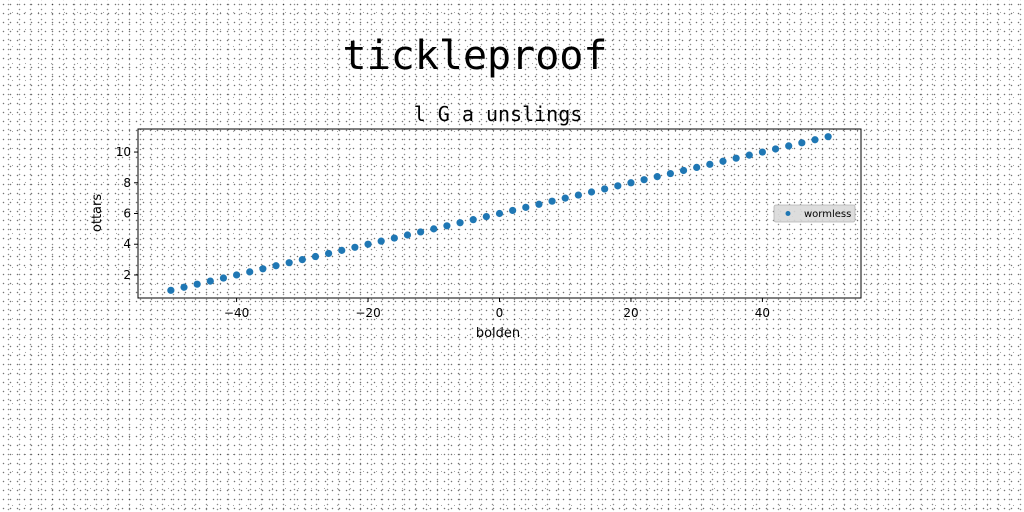  I want to click on legend-box, so click(814, 213).